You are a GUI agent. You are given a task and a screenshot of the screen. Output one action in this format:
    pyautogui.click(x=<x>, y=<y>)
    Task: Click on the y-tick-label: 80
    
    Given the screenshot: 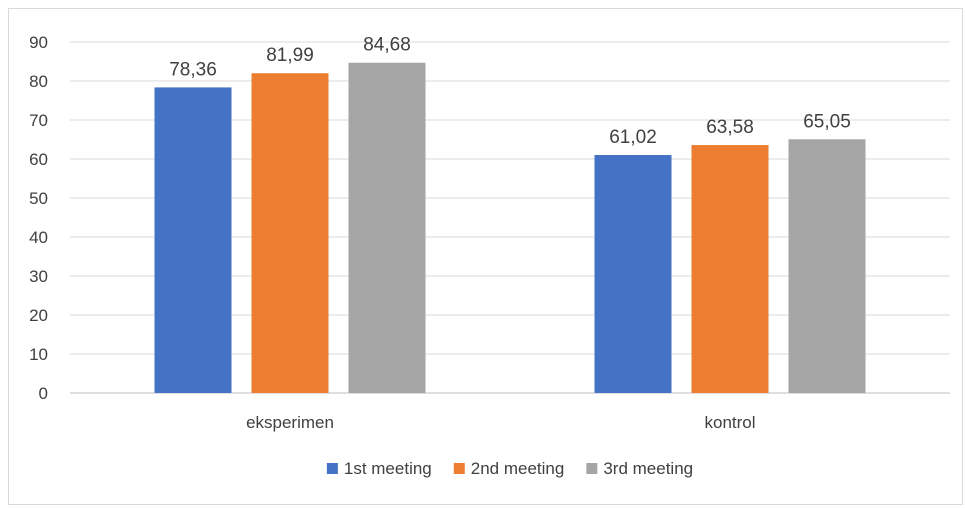 What is the action you would take?
    pyautogui.click(x=38, y=81)
    